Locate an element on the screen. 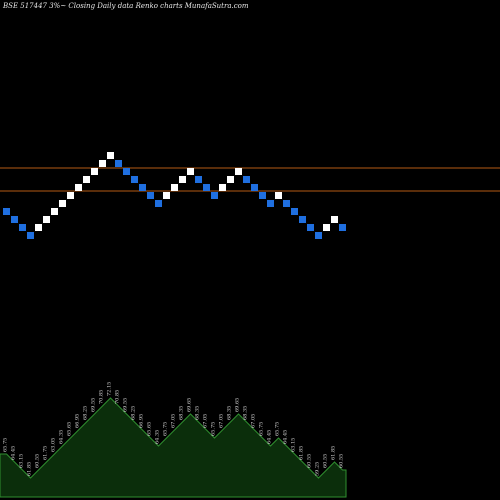 This screenshot has width=500, height=500. volume-label: 61.75 is located at coordinates (46, 453).